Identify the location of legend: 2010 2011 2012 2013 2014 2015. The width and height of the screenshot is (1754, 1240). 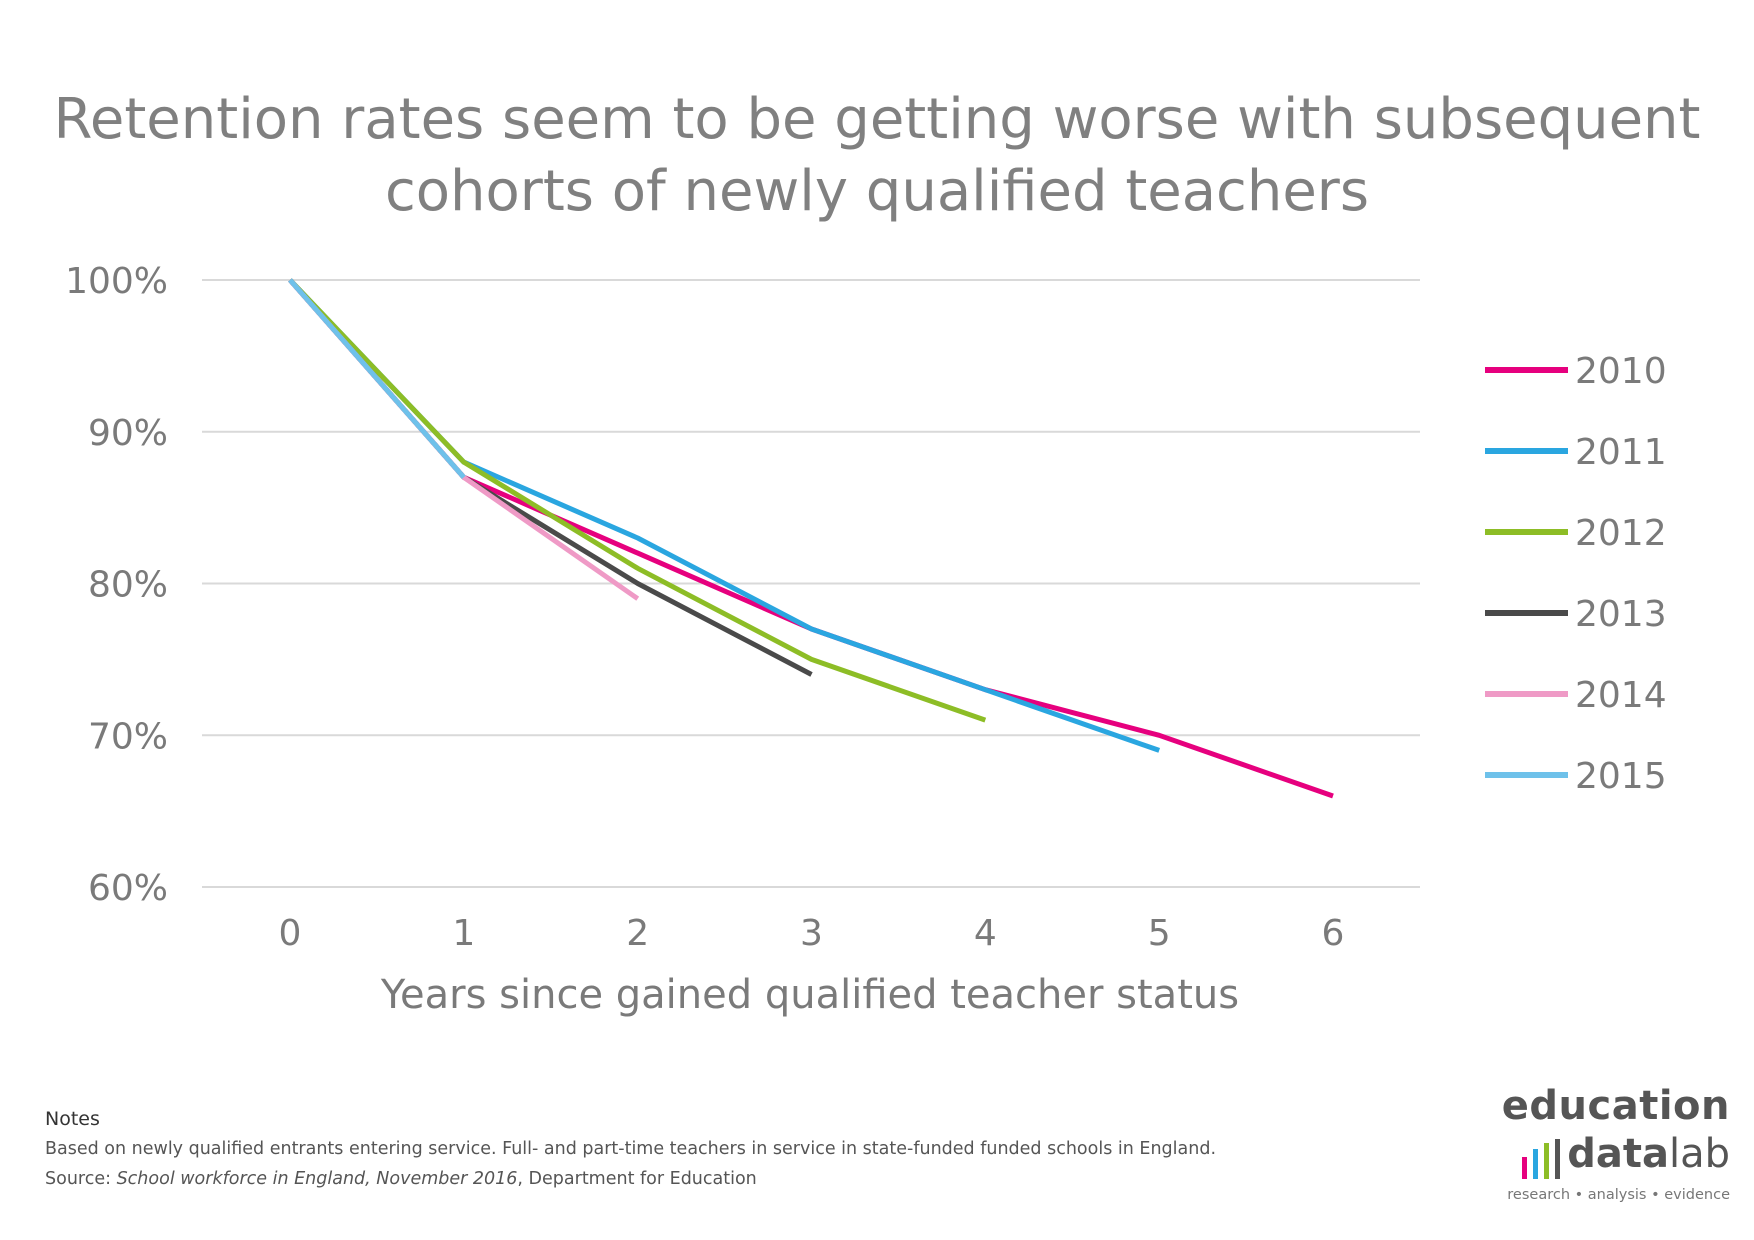
(1576, 574).